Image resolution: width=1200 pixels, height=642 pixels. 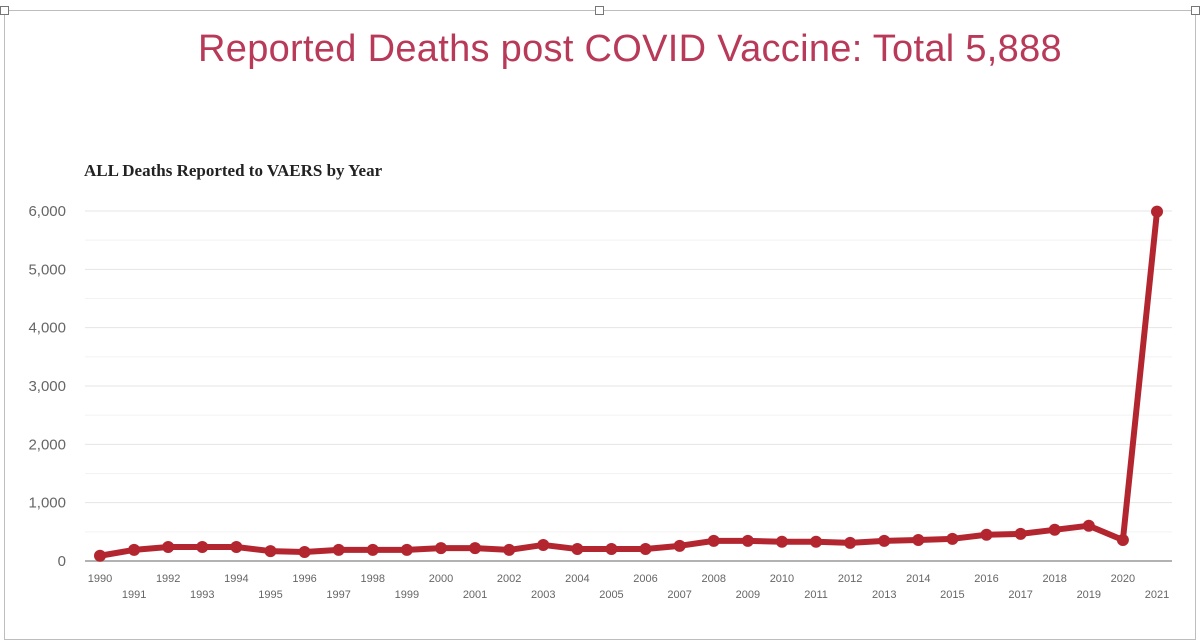 What do you see at coordinates (236, 579) in the screenshot?
I see `x-tick-label: 1994` at bounding box center [236, 579].